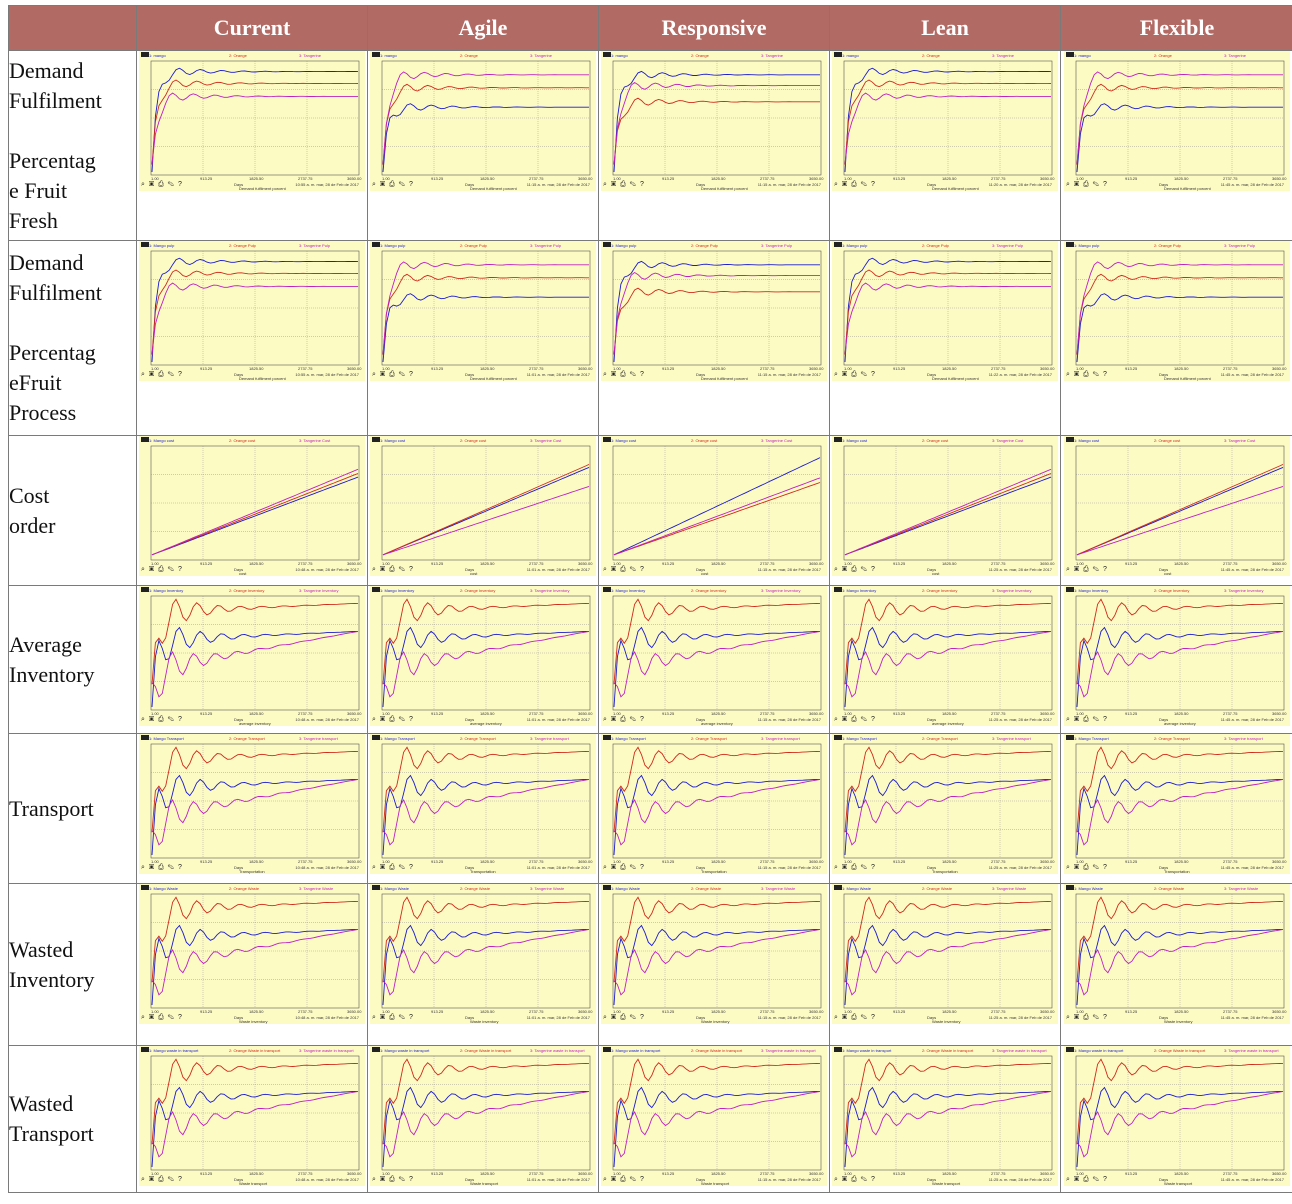  I want to click on legend-entry: 3: Tangerine Waste, so click(1241, 888).